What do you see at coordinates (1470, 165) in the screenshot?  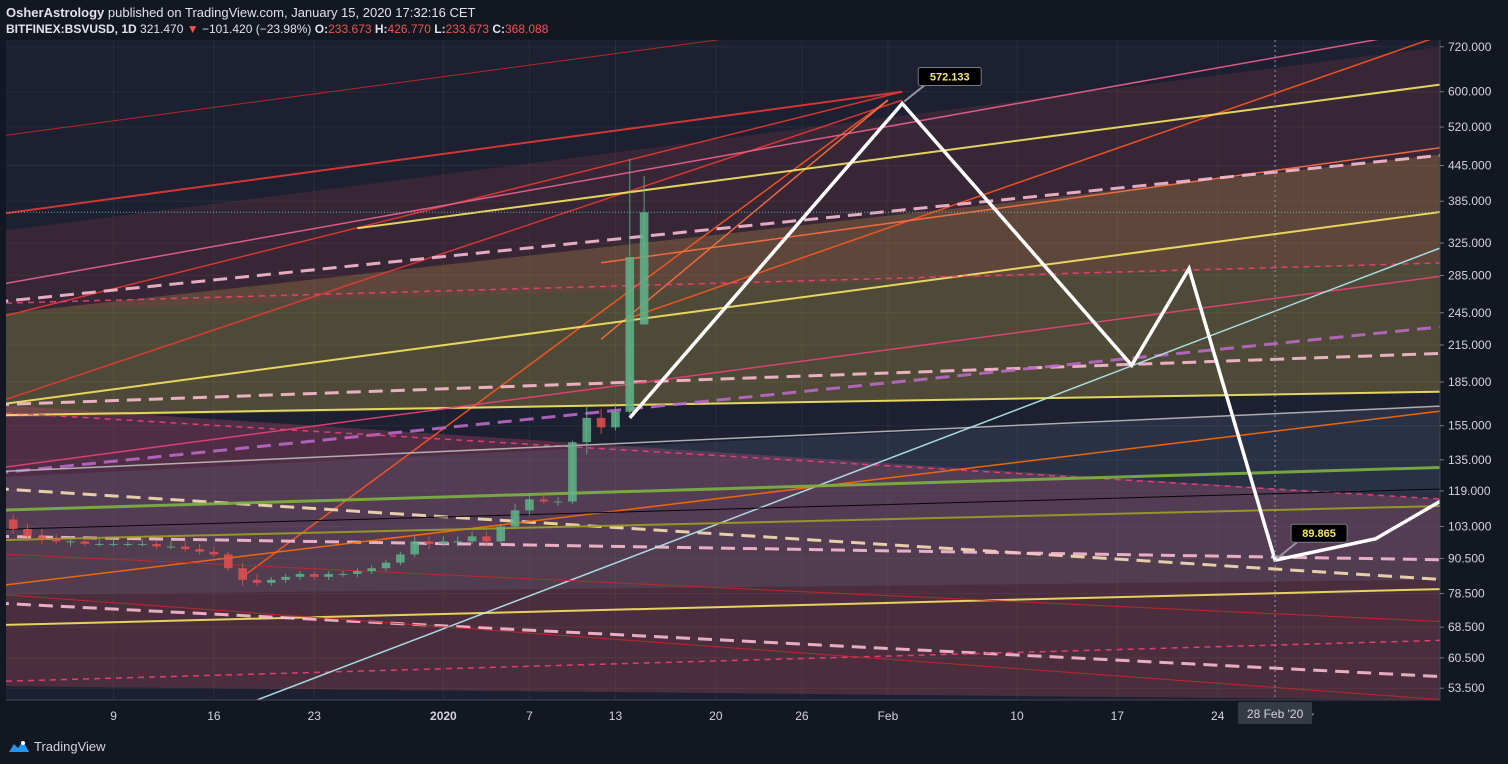 I see `y-tick-label: 445.000` at bounding box center [1470, 165].